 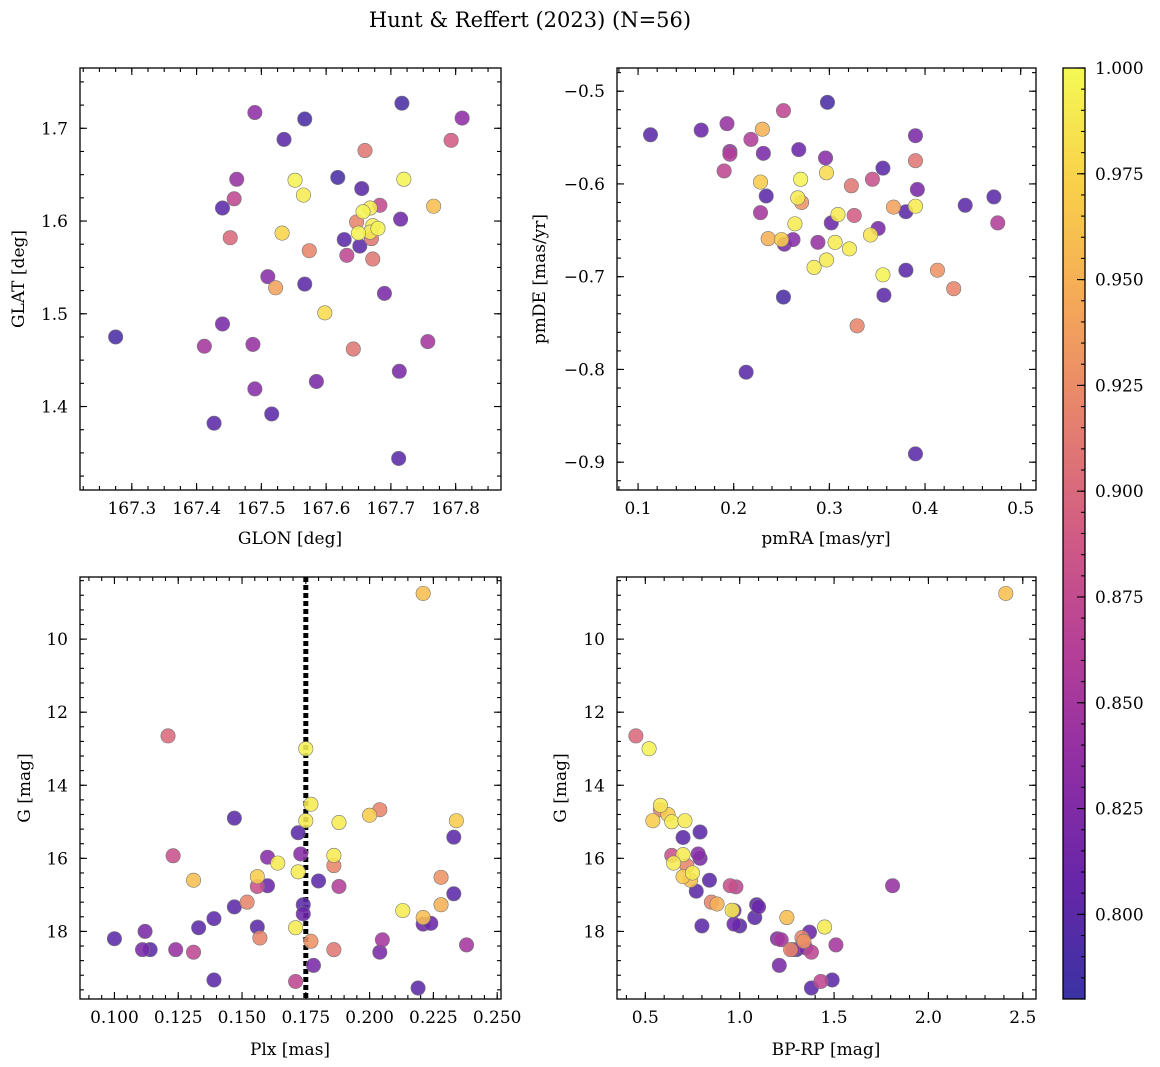 What do you see at coordinates (54, 129) in the screenshot?
I see `sky-y-tick-label: 1.7` at bounding box center [54, 129].